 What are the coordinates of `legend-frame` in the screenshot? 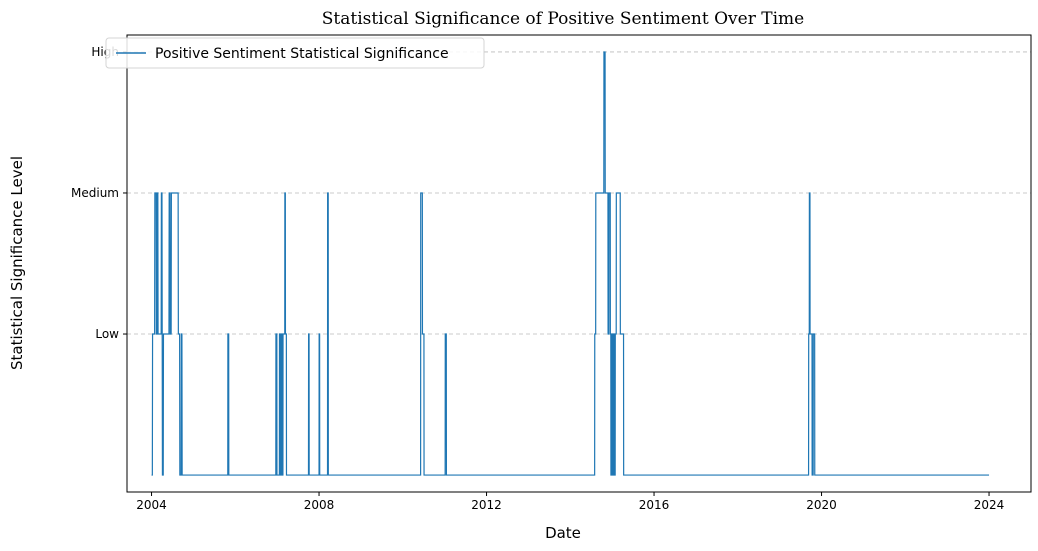 It's located at (295, 53).